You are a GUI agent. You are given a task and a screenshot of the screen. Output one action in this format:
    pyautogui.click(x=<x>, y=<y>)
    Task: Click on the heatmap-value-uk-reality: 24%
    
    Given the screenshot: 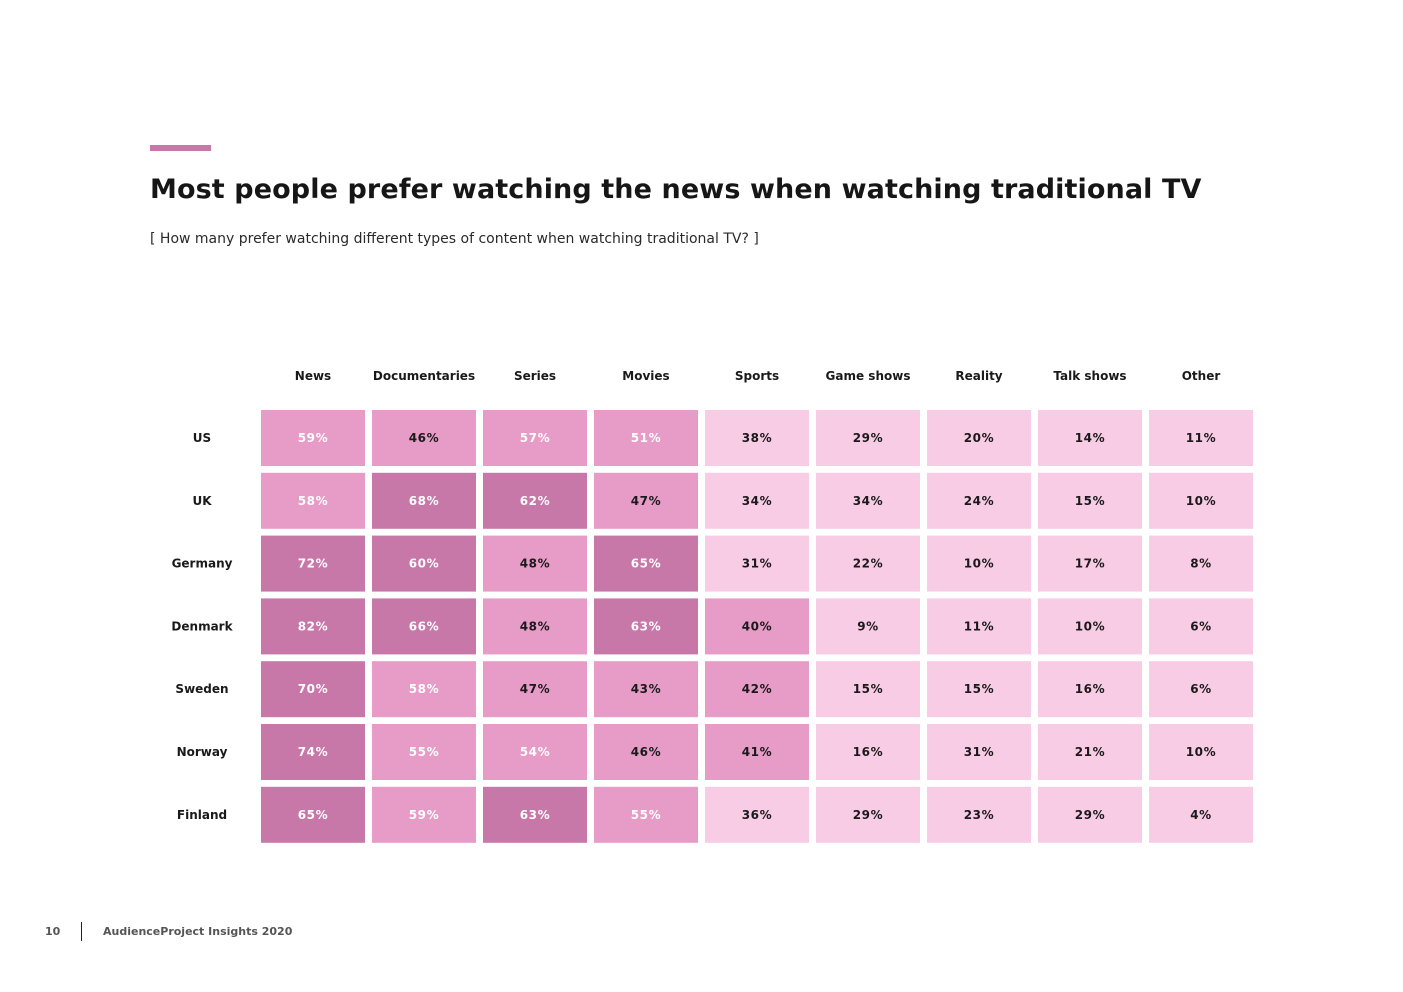 What is the action you would take?
    pyautogui.click(x=979, y=501)
    